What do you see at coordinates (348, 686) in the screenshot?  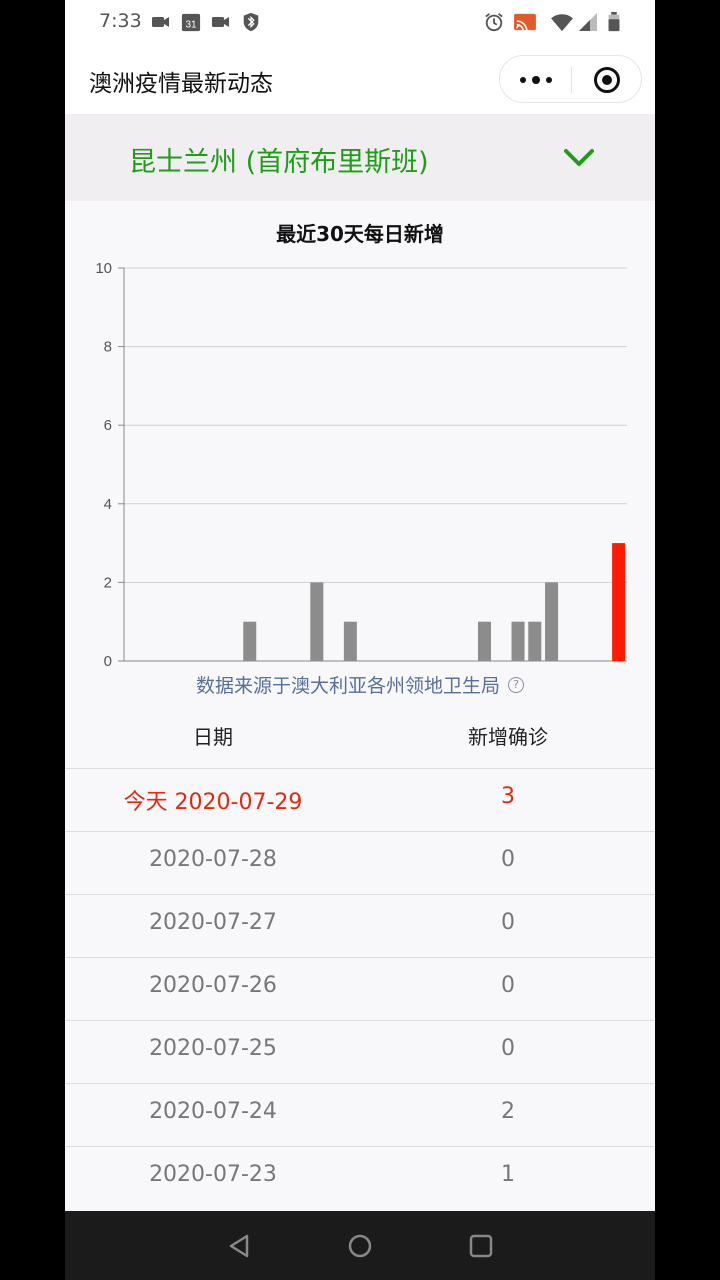 I see `data-source-text: 数据来源于澳大利亚各州领地卫生局` at bounding box center [348, 686].